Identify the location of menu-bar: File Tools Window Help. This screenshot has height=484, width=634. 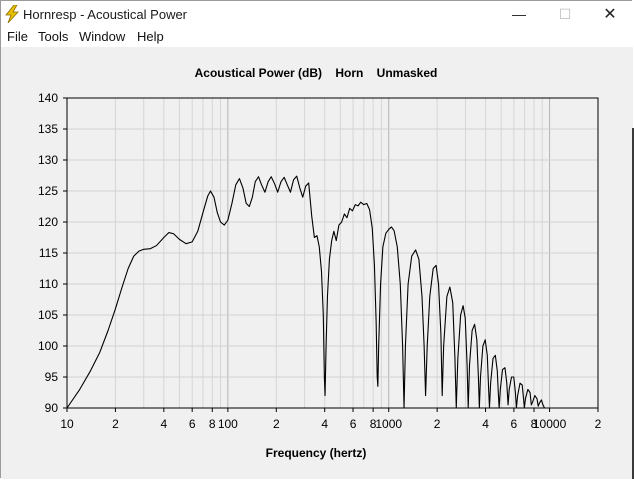
(317, 37).